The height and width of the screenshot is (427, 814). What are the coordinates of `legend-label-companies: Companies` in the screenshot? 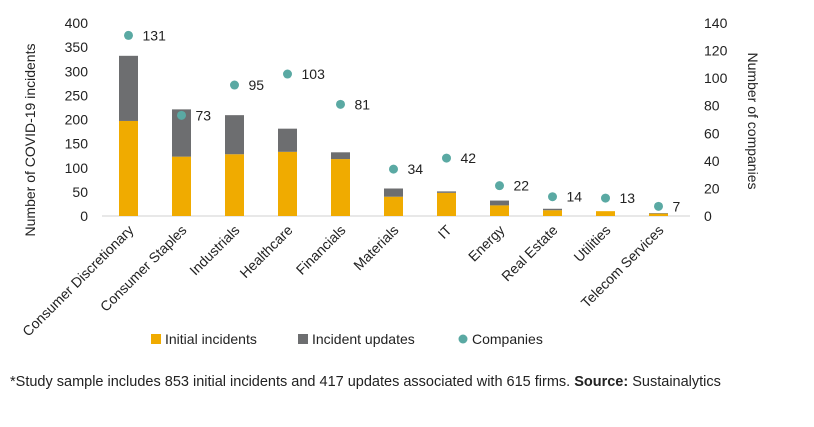 It's located at (507, 339).